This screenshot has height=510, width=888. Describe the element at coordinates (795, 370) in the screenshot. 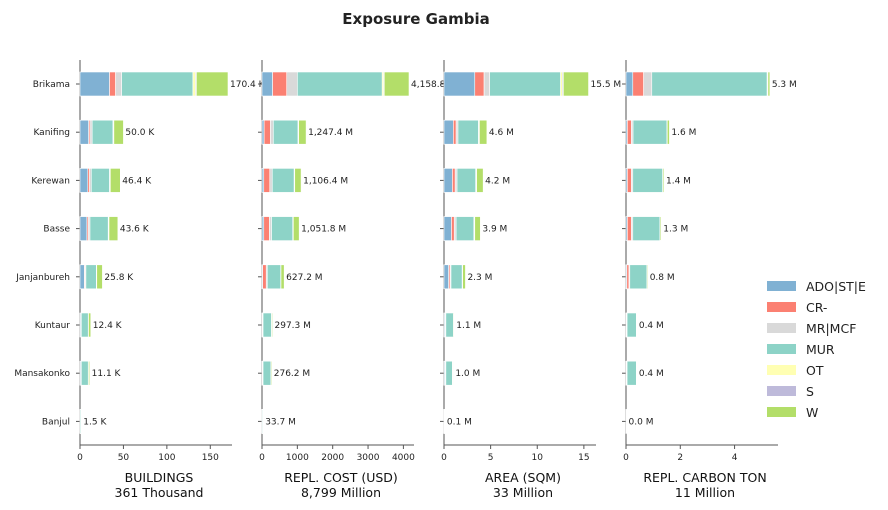

I see `legend-item: OT` at that location.